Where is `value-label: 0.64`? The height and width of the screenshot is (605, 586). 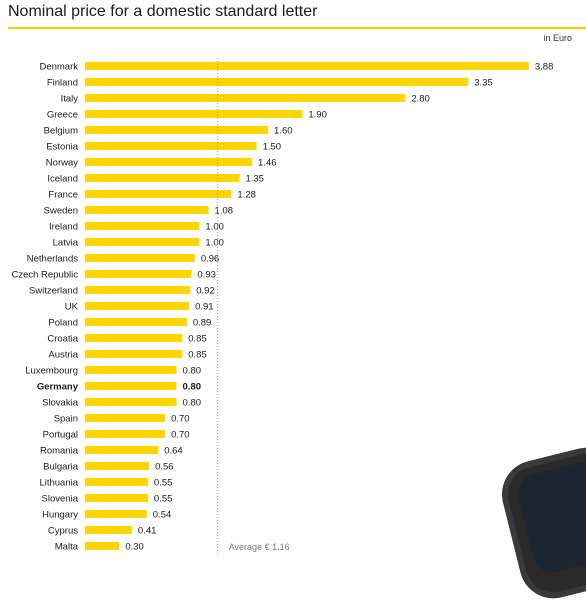
value-label: 0.64 is located at coordinates (173, 451).